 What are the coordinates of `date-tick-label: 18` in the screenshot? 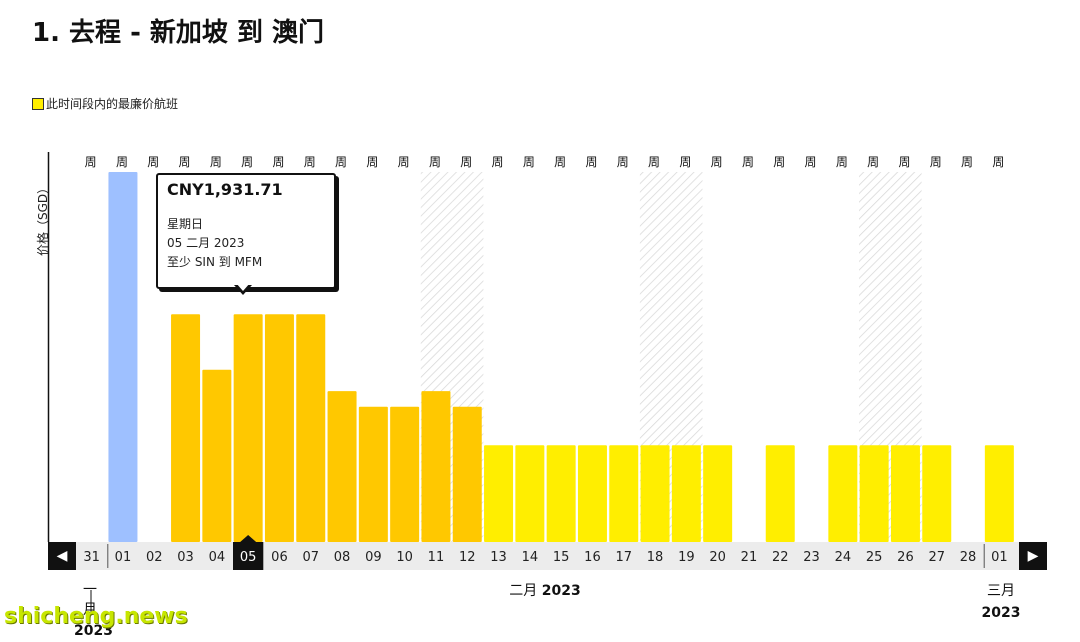 It's located at (655, 557).